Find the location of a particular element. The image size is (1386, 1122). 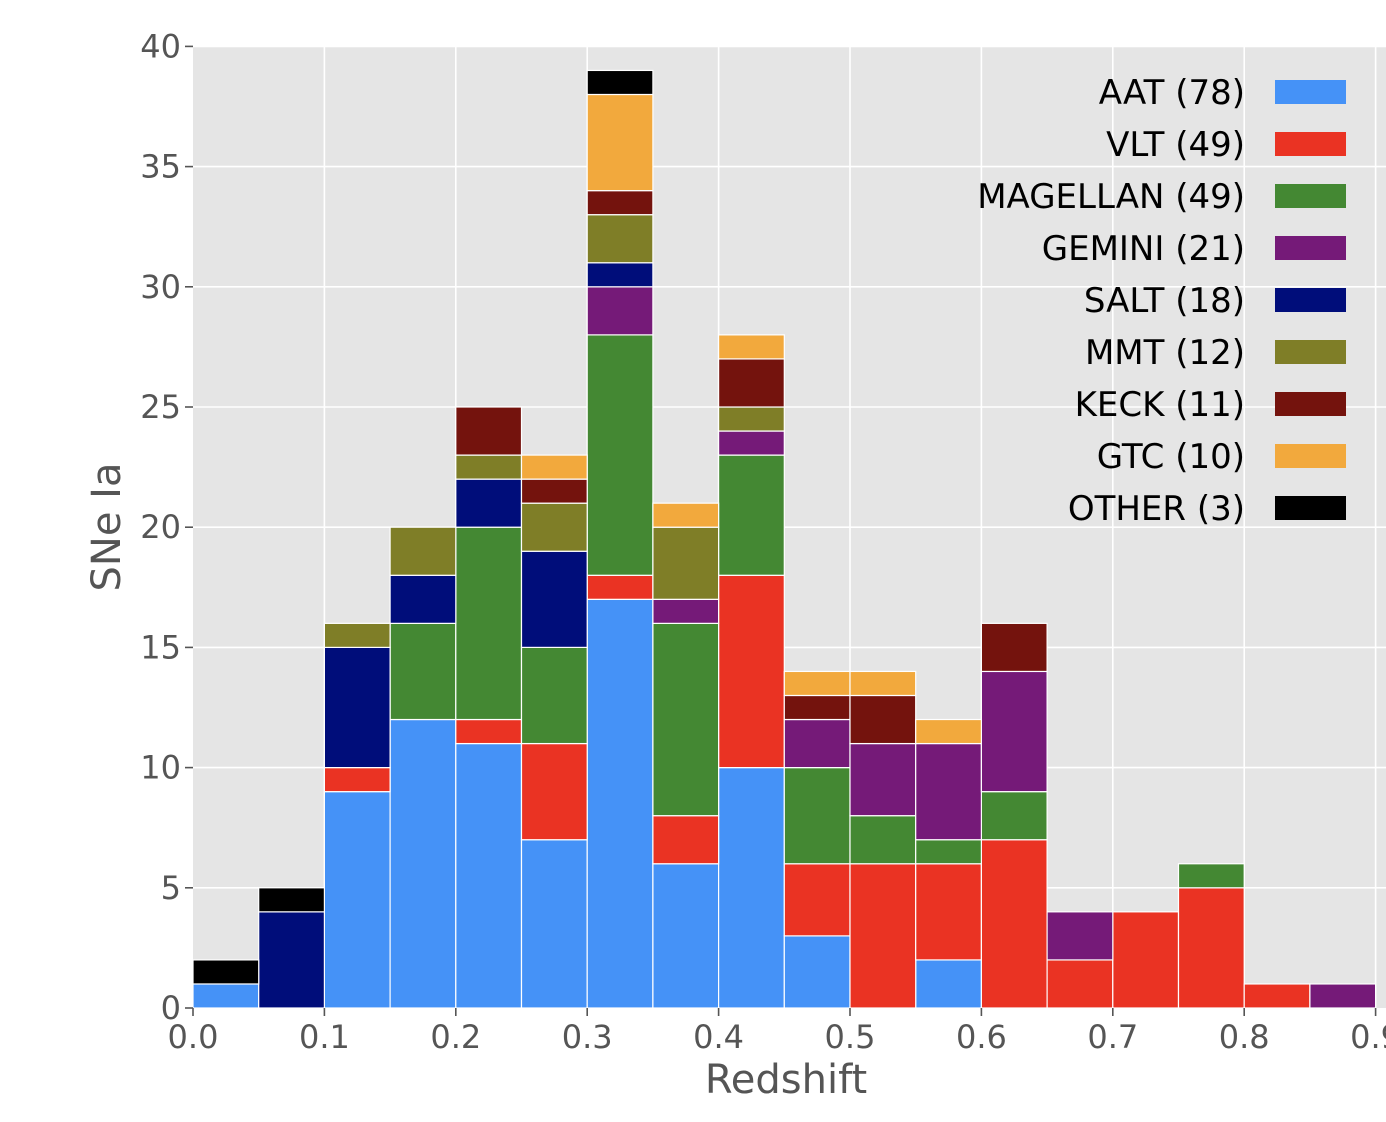

x-tick-label: 0.3 is located at coordinates (587, 1037).